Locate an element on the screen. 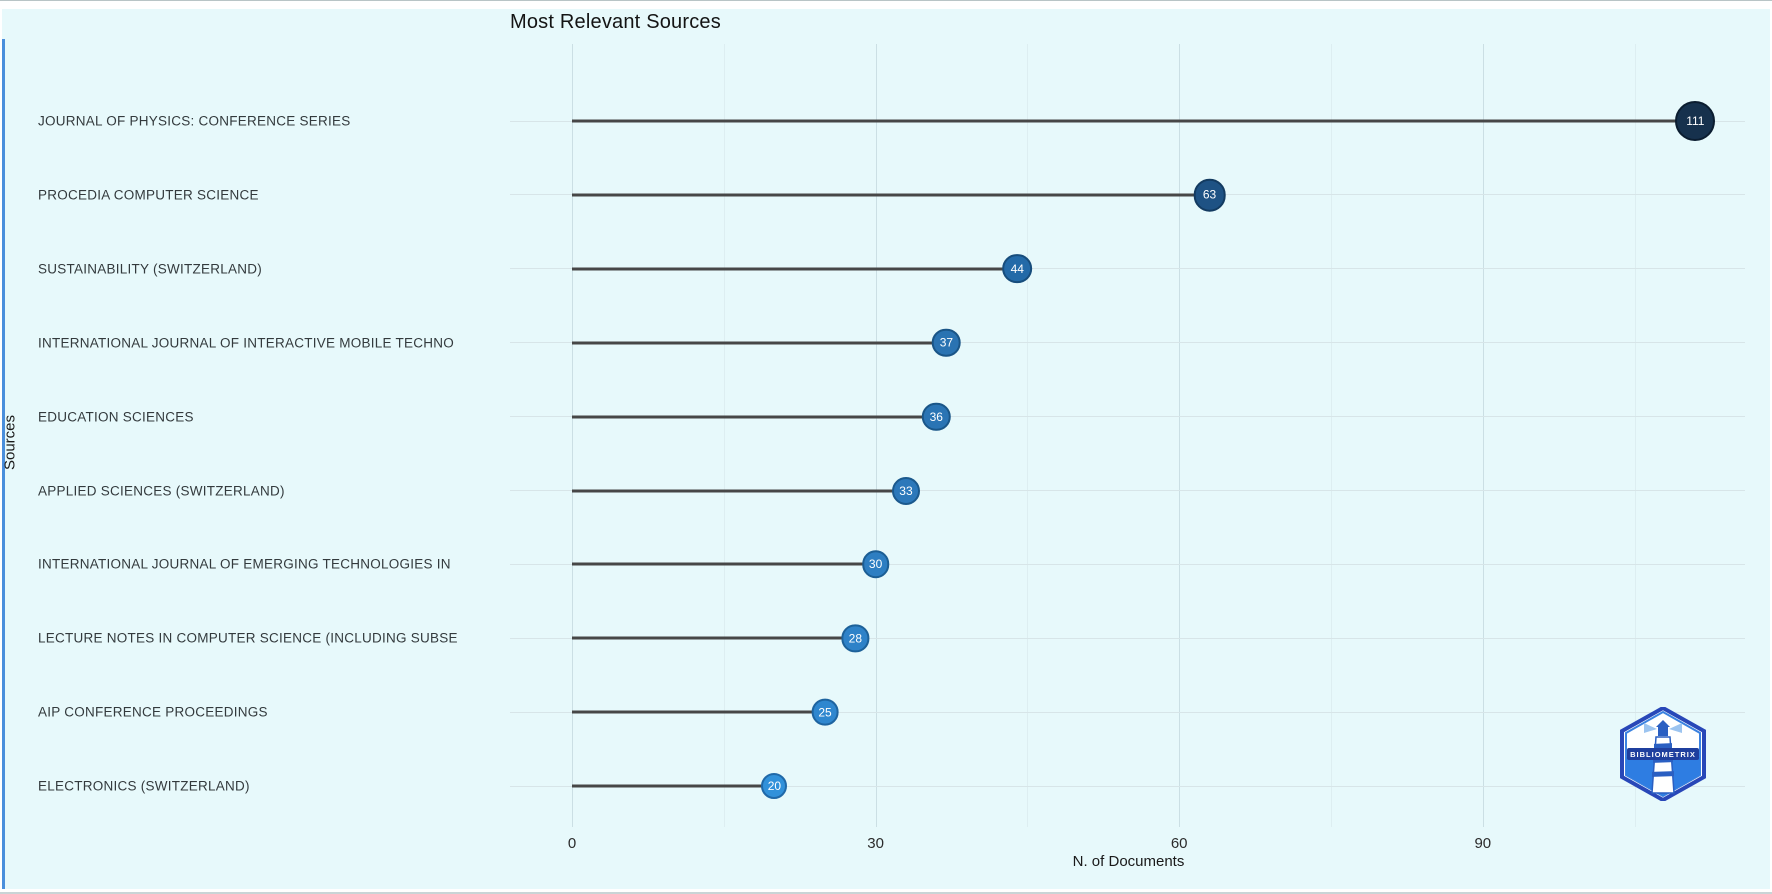 This screenshot has width=1772, height=894. y-axis-title: Sources is located at coordinates (10, 442).